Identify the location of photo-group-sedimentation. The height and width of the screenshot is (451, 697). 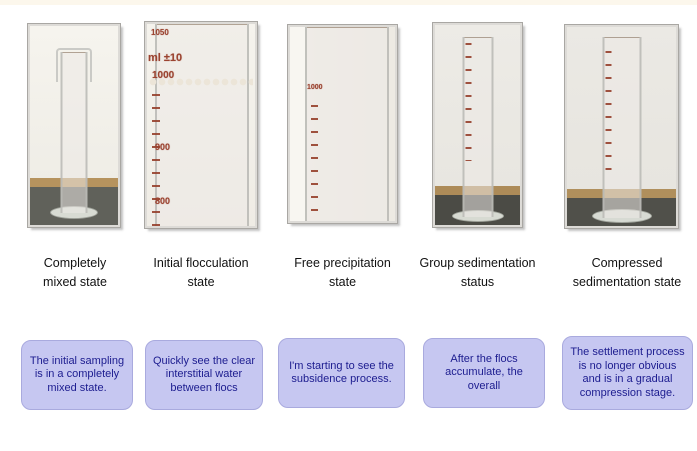
(477, 125).